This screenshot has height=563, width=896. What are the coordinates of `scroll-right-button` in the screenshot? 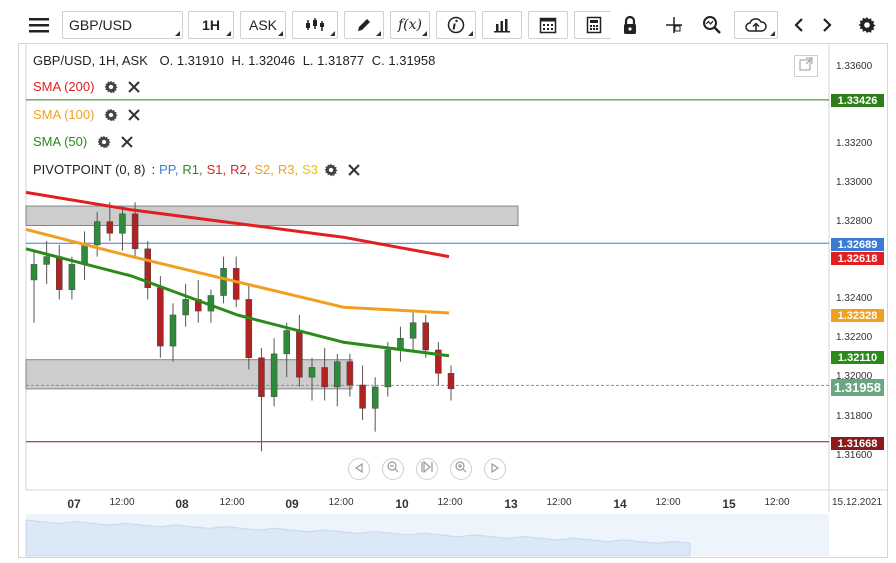 It's located at (495, 469).